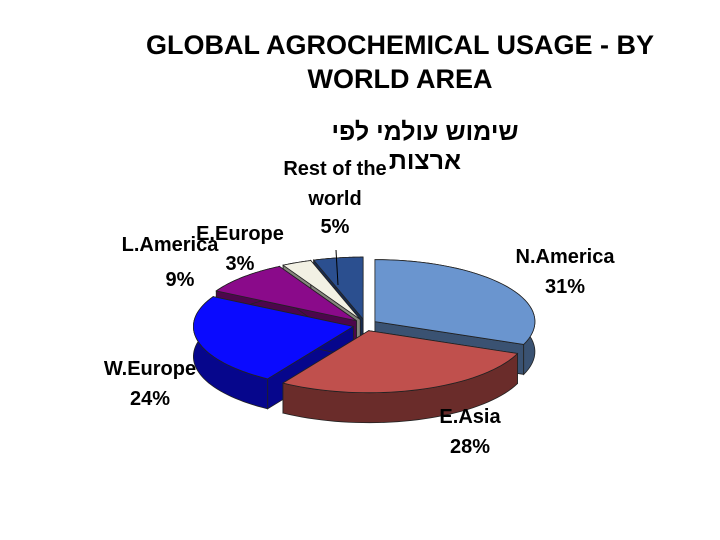  Describe the element at coordinates (170, 245) in the screenshot. I see `slice-label: L.America` at that location.